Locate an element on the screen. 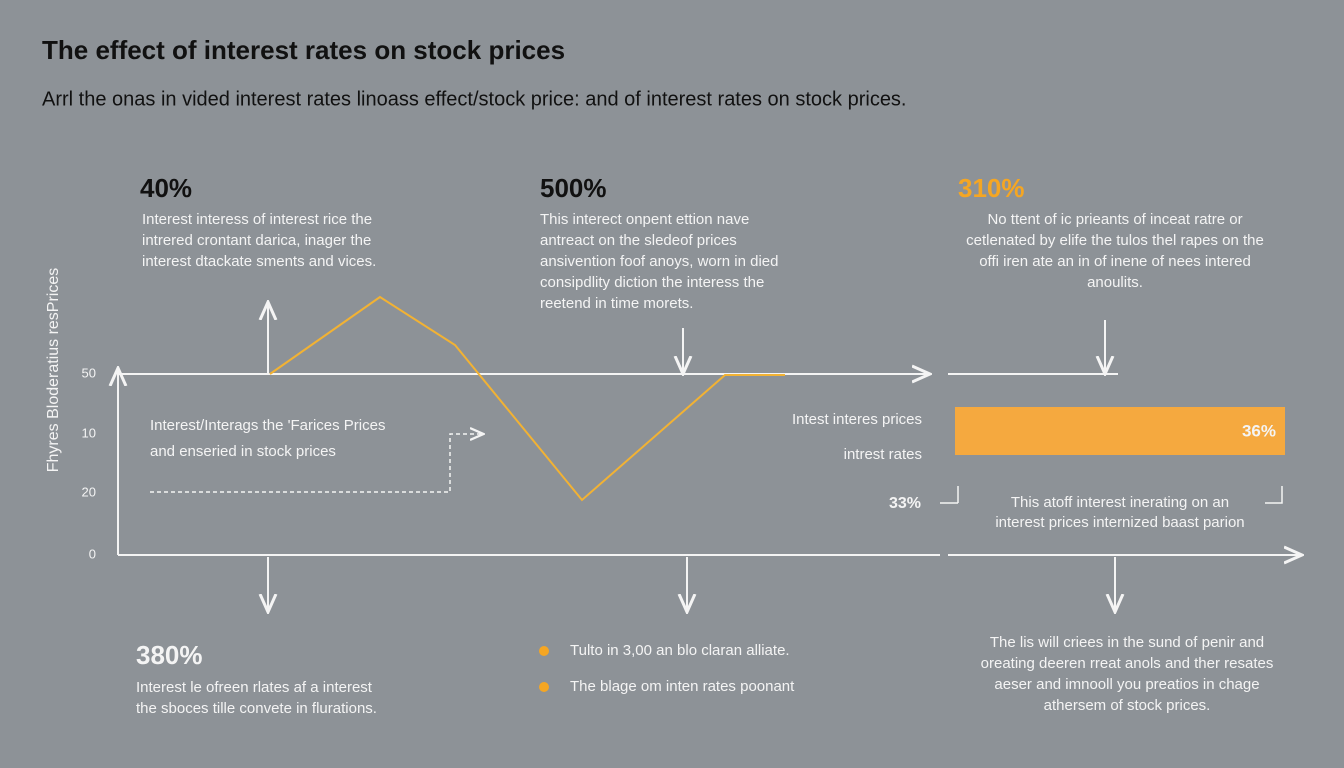 The height and width of the screenshot is (768, 1344). stat-text: Interest le ofreen rlates af a interest is located at coordinates (254, 687).